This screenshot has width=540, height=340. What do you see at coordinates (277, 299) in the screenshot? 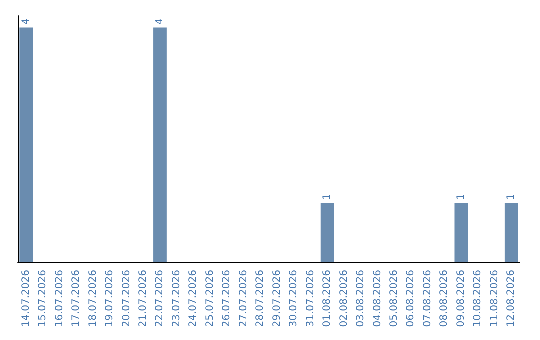
I see `x-tick-label: 29.07.2026` at bounding box center [277, 299].